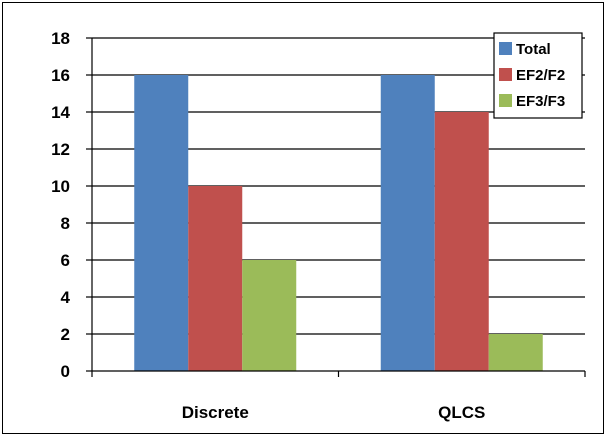  What do you see at coordinates (66, 297) in the screenshot?
I see `y-tick-label: 4` at bounding box center [66, 297].